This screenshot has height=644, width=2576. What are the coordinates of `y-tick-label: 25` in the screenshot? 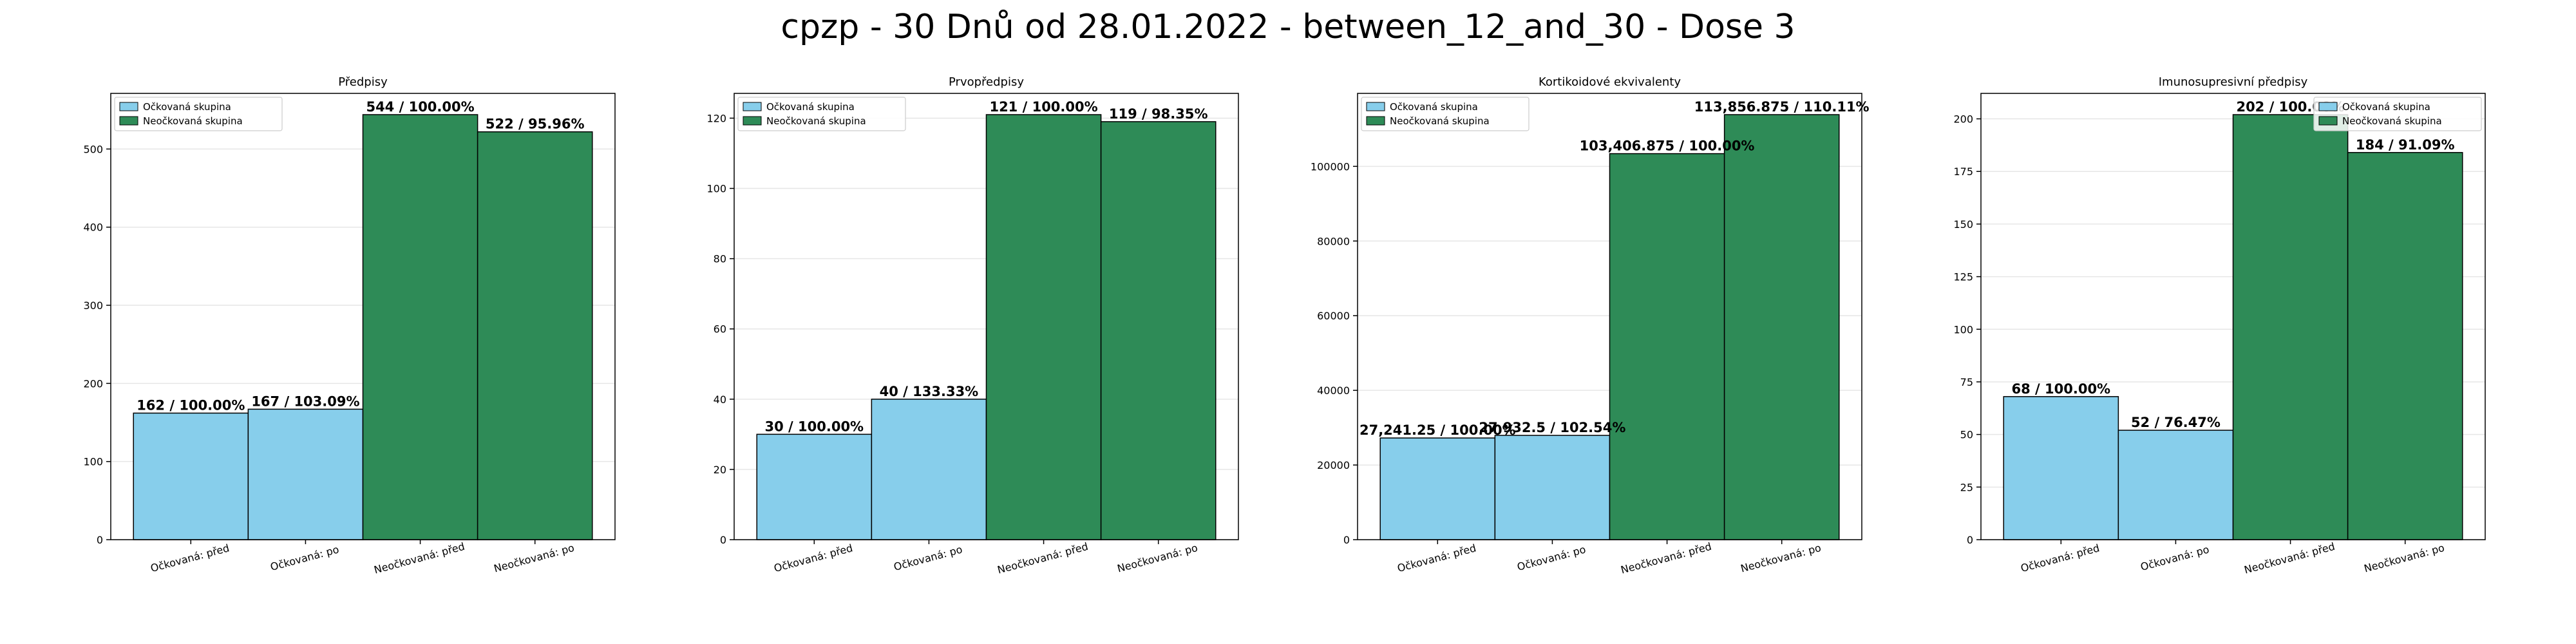 It's located at (1966, 487).